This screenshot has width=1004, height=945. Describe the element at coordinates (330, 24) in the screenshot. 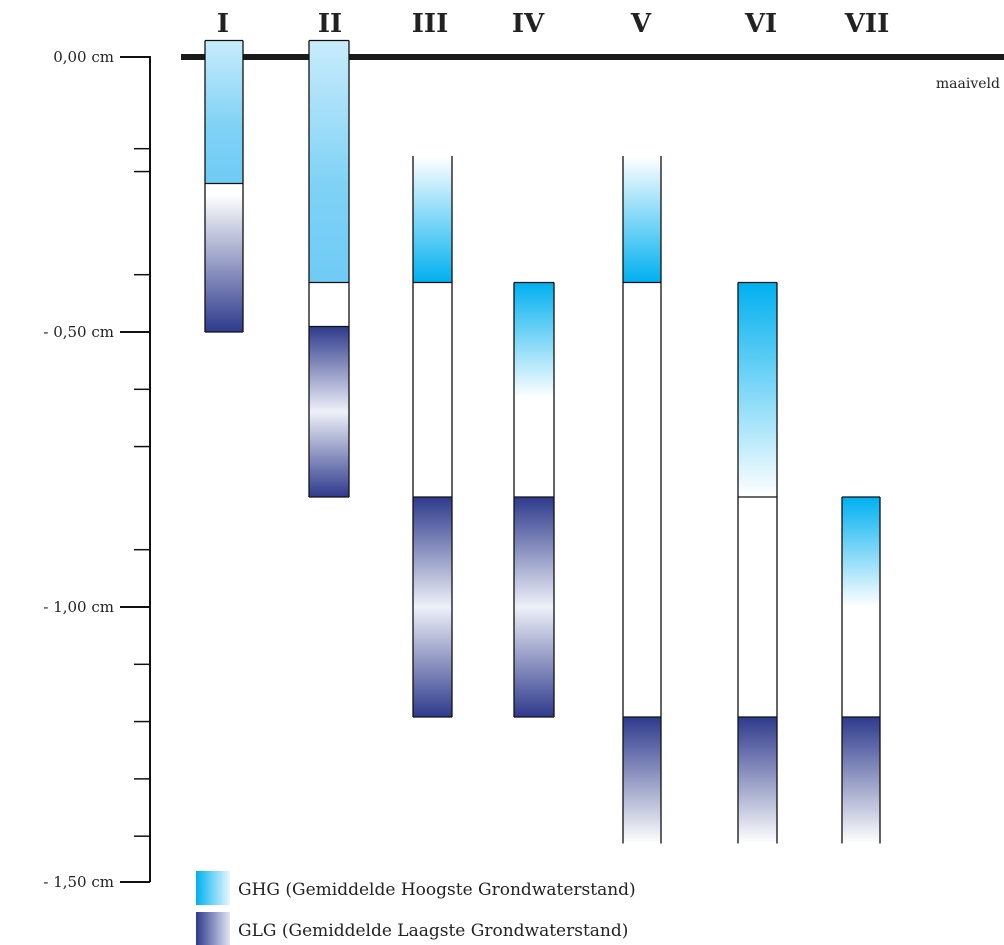

I see `column-label: II` at that location.